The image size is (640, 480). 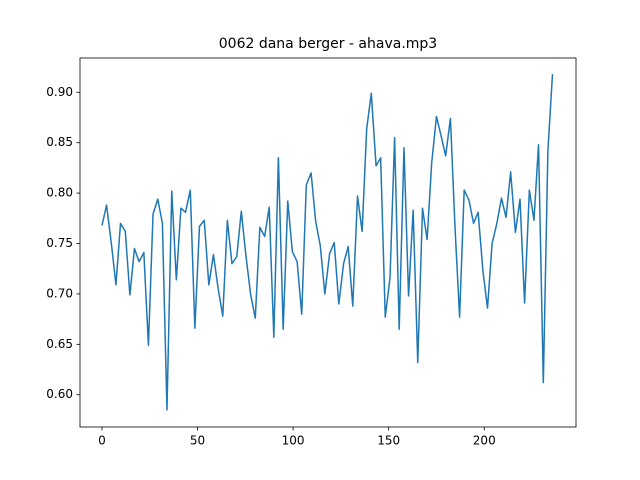 I want to click on x-tick-label: 50, so click(x=197, y=441).